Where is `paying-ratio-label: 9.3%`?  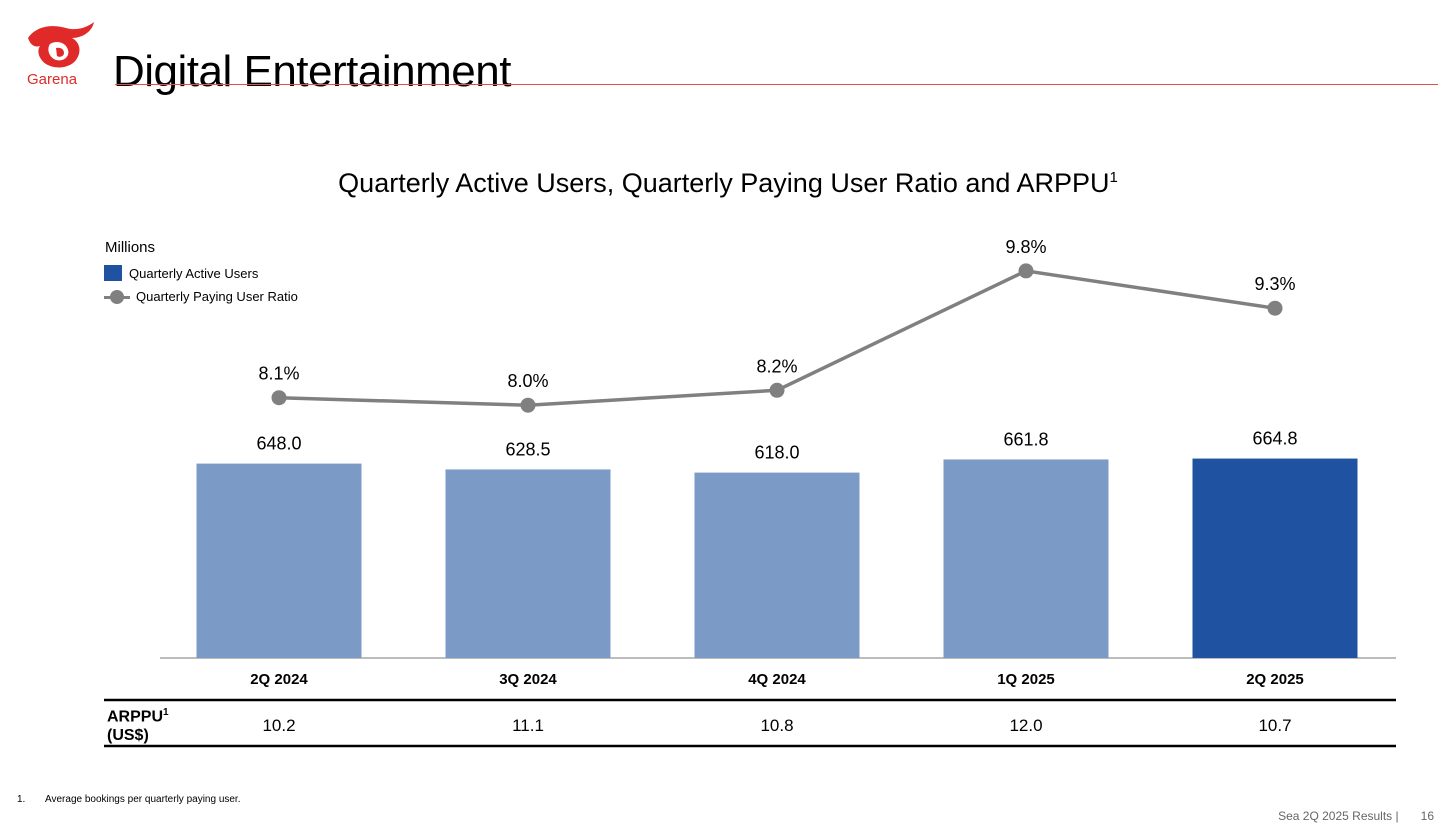 paying-ratio-label: 9.3% is located at coordinates (1274, 284).